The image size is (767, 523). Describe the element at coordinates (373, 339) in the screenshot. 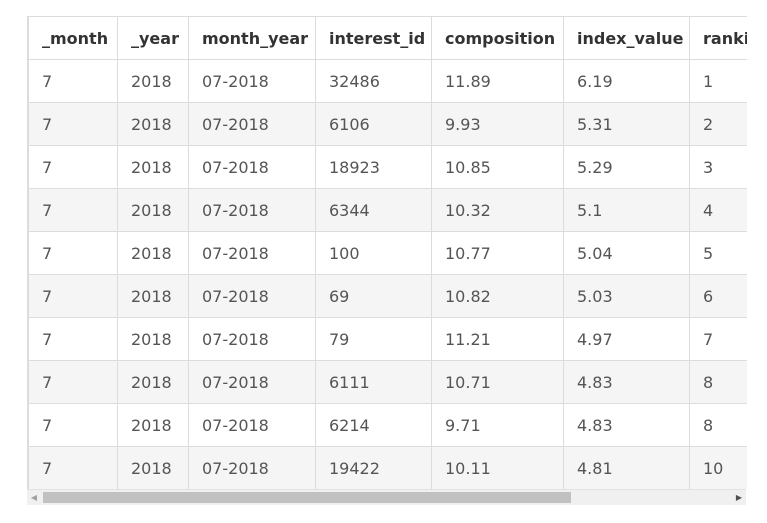

I see `table-cell: 79` at that location.